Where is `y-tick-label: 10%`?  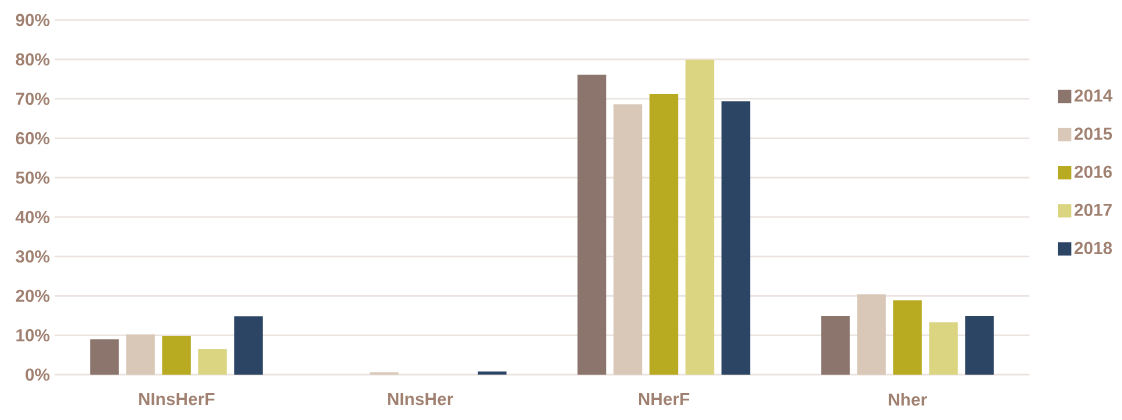
y-tick-label: 10% is located at coordinates (33, 335).